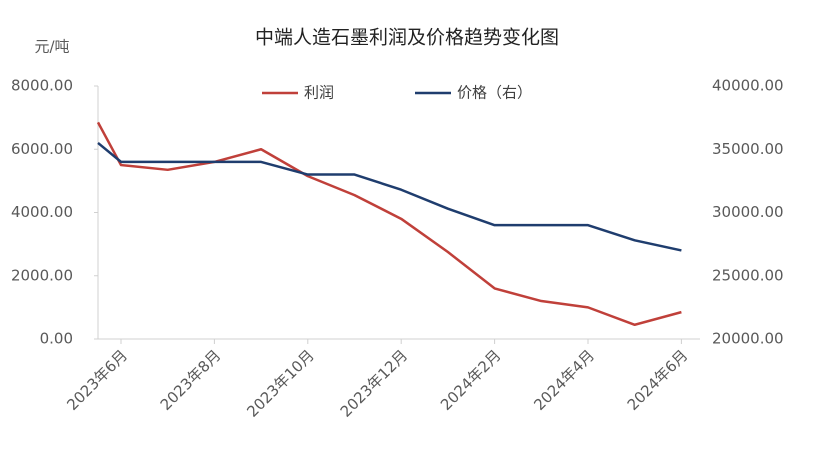 The image size is (815, 461). I want to click on x-tick-label: 2023年12月, so click(374, 383).